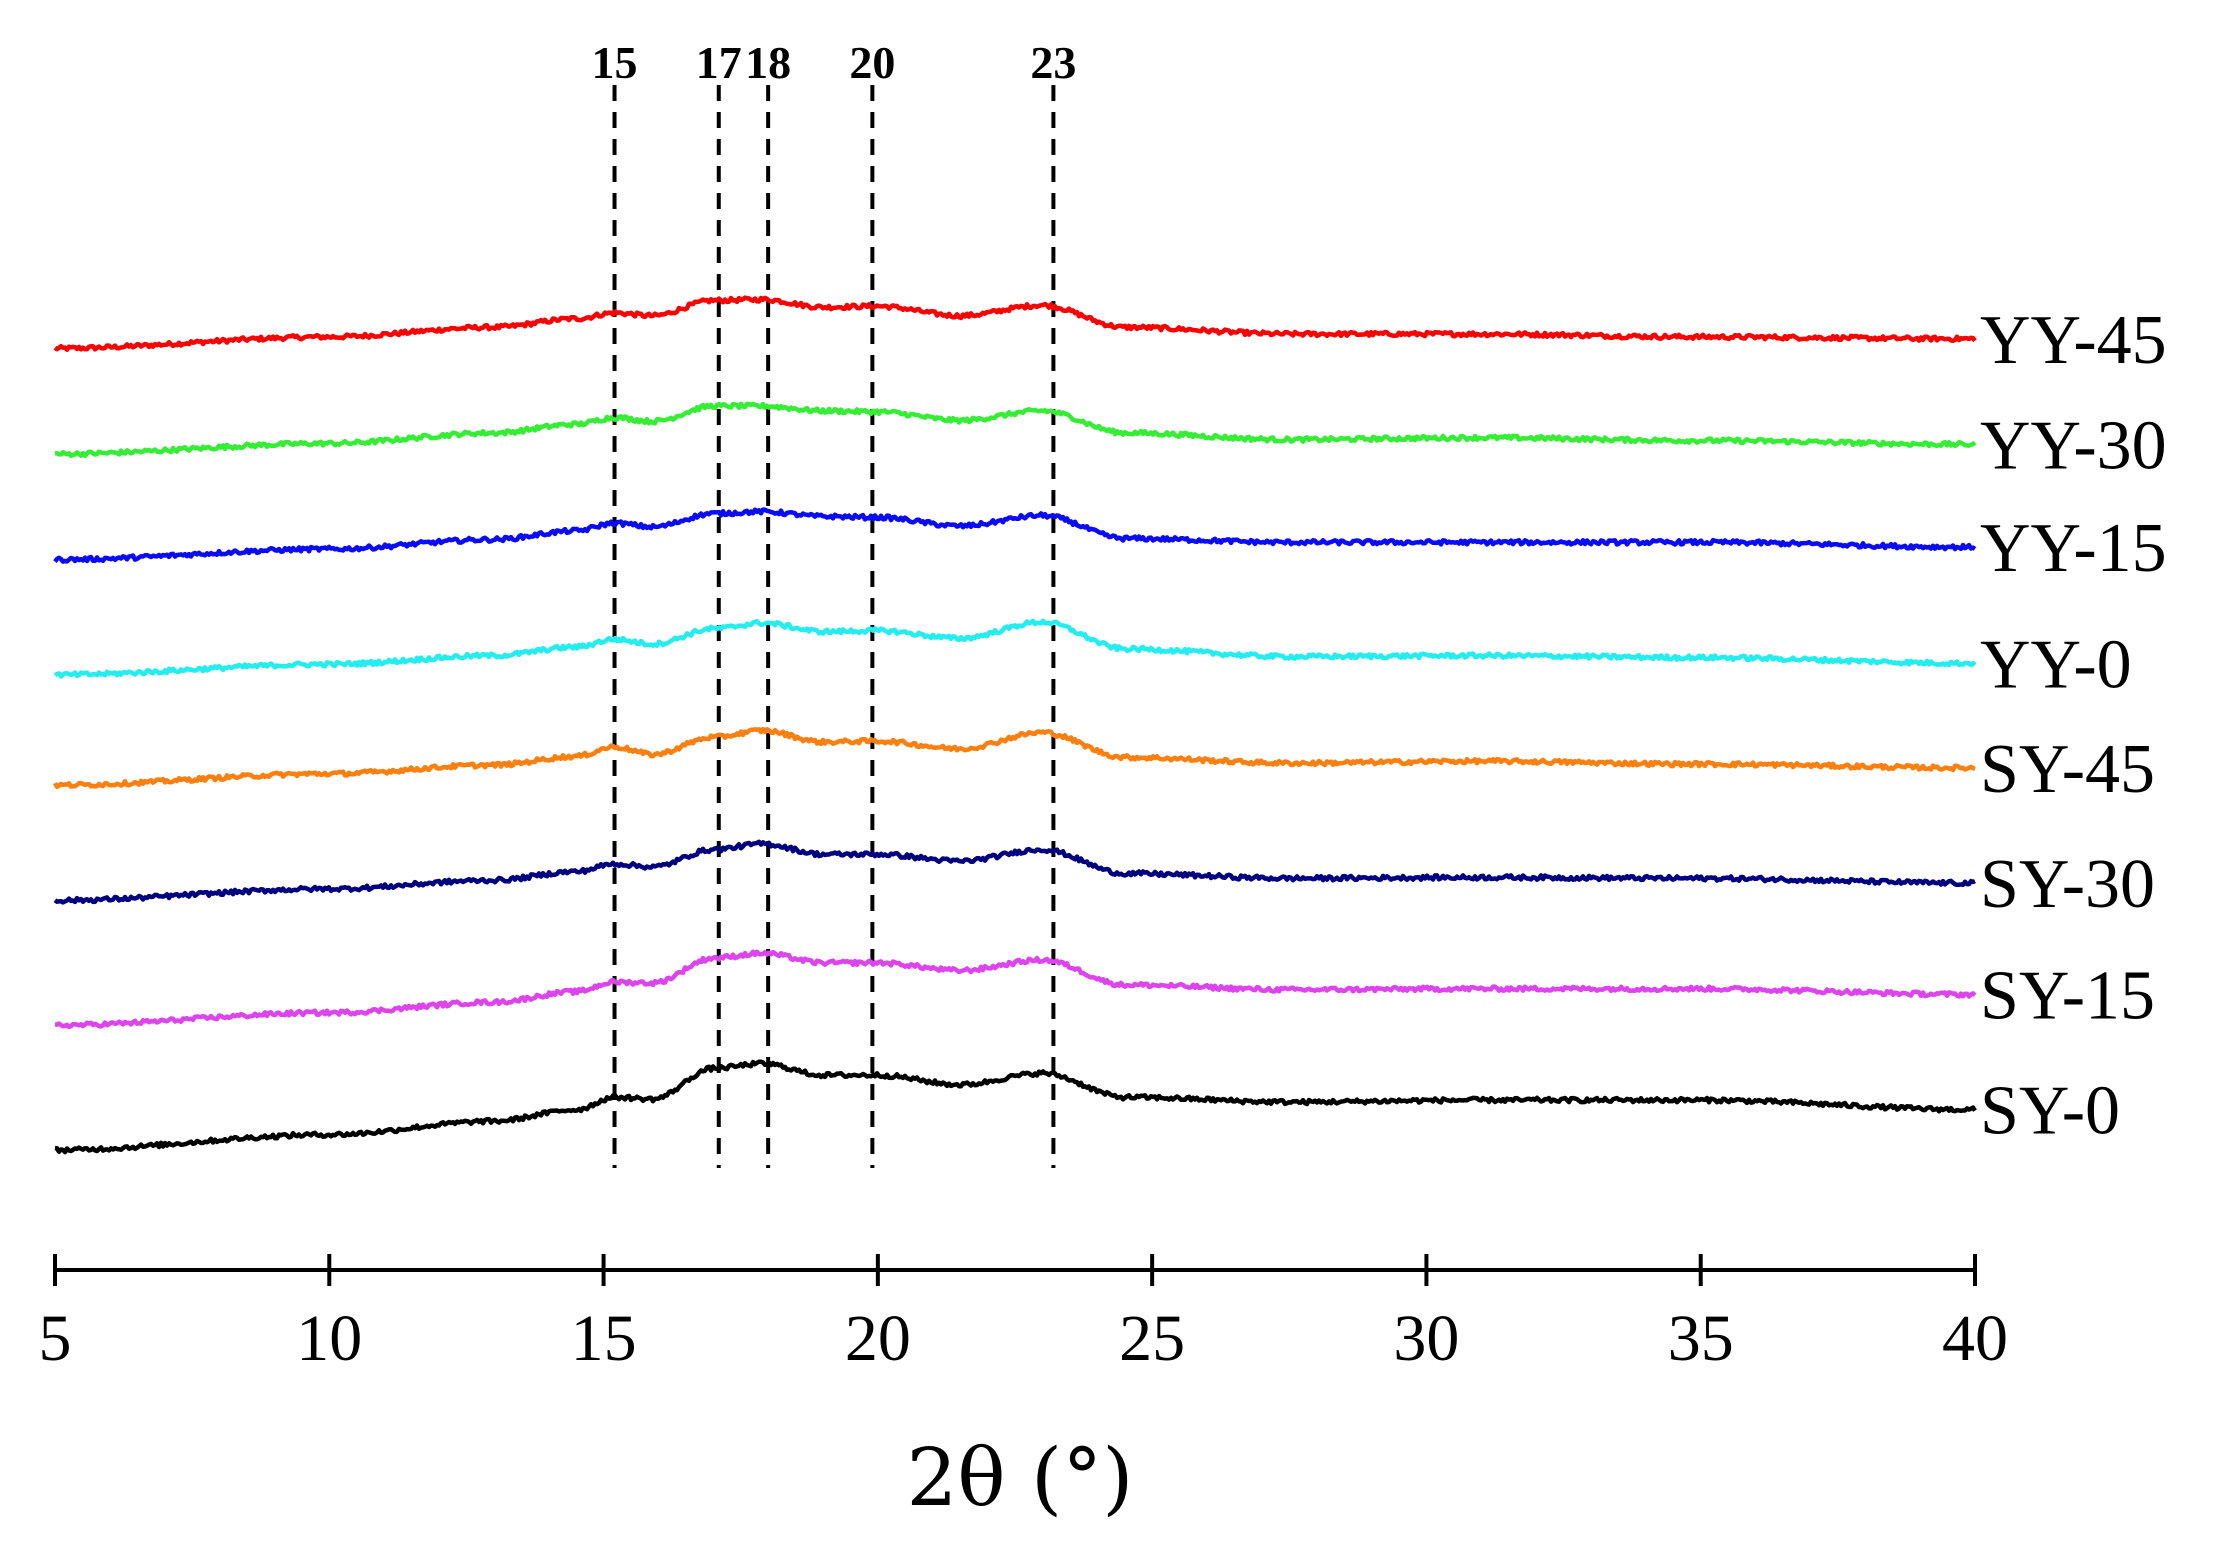  Describe the element at coordinates (878, 1338) in the screenshot. I see `x-tick-label-20: 20` at that location.